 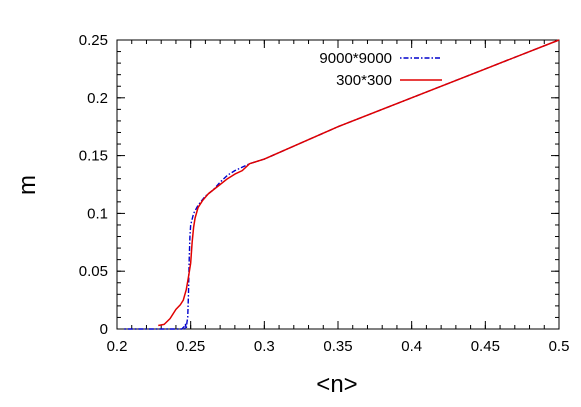 I want to click on legend-label: 9000*9000, so click(x=355, y=58).